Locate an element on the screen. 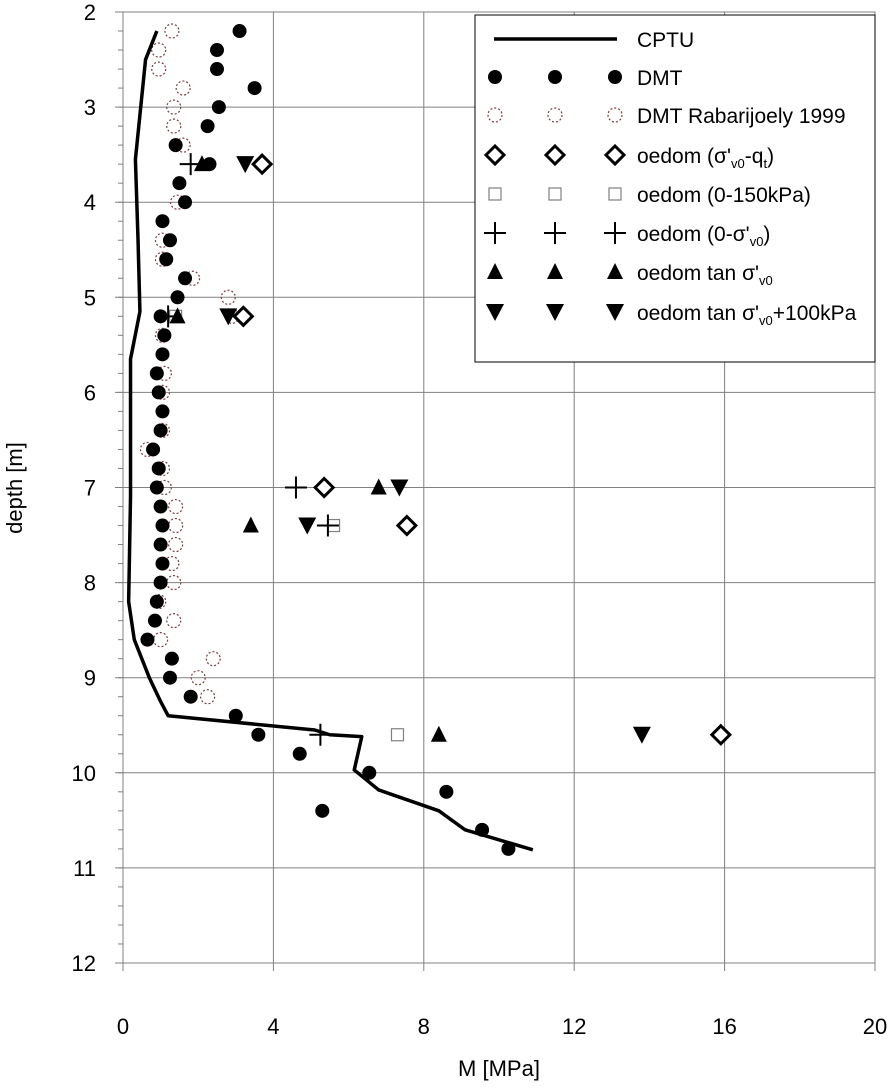 This screenshot has width=890, height=1088. x-tick-label: 0 is located at coordinates (123, 1026).